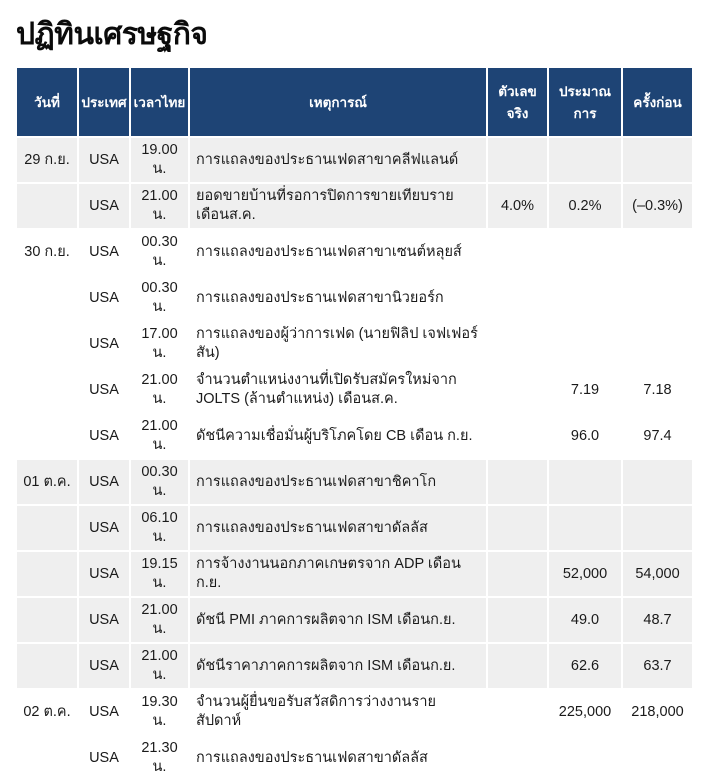 The image size is (709, 779). I want to click on cell-forecast: 62.6, so click(585, 666).